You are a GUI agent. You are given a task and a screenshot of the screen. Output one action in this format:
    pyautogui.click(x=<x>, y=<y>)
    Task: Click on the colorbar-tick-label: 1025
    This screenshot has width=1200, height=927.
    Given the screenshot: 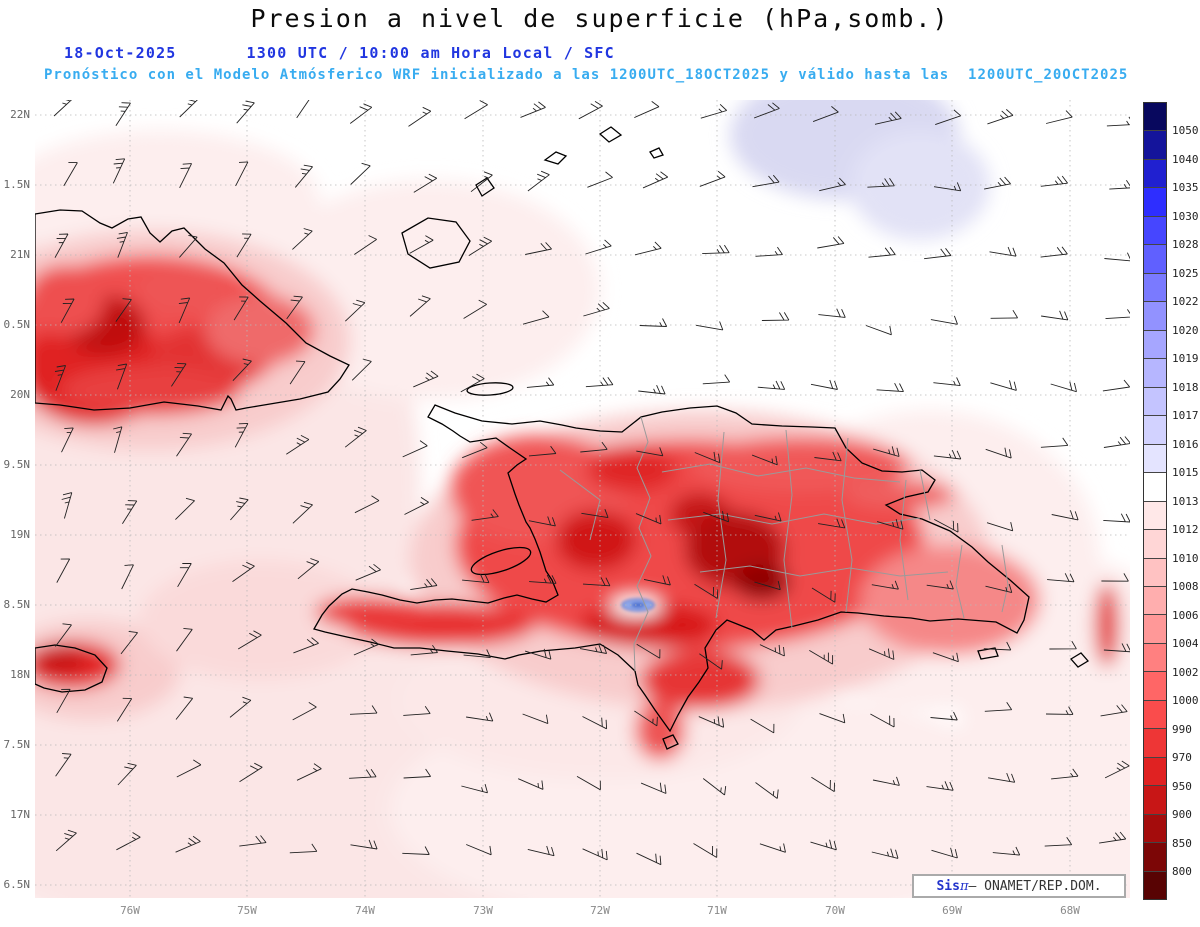 What is the action you would take?
    pyautogui.click(x=1185, y=273)
    